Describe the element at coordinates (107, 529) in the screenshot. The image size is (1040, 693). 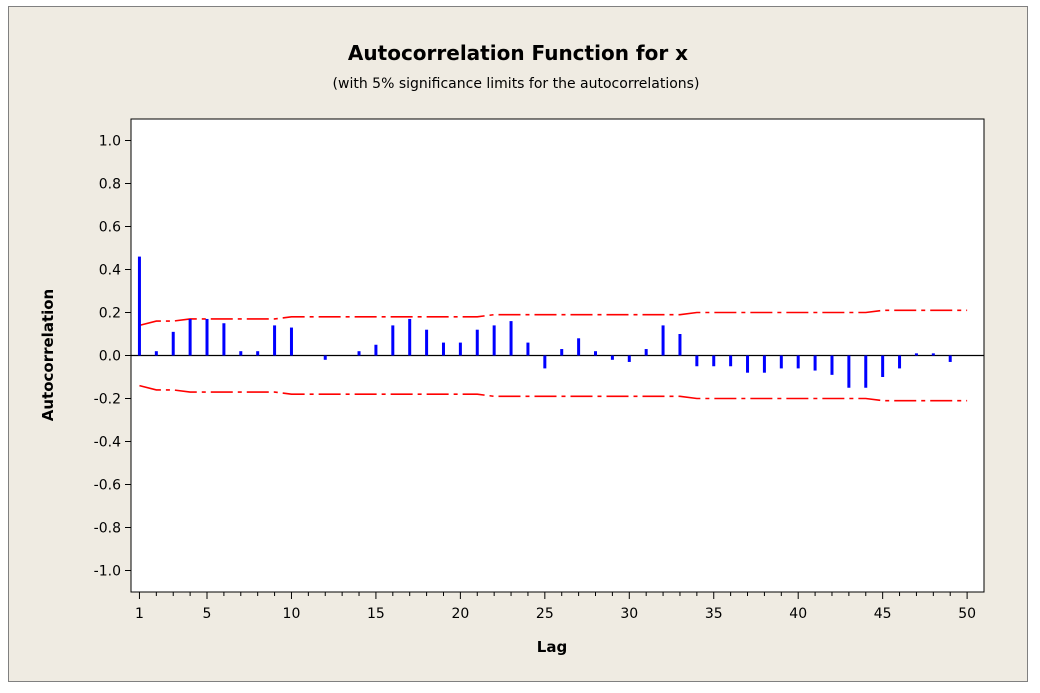
I see `y-tick-label: -0.8` at that location.